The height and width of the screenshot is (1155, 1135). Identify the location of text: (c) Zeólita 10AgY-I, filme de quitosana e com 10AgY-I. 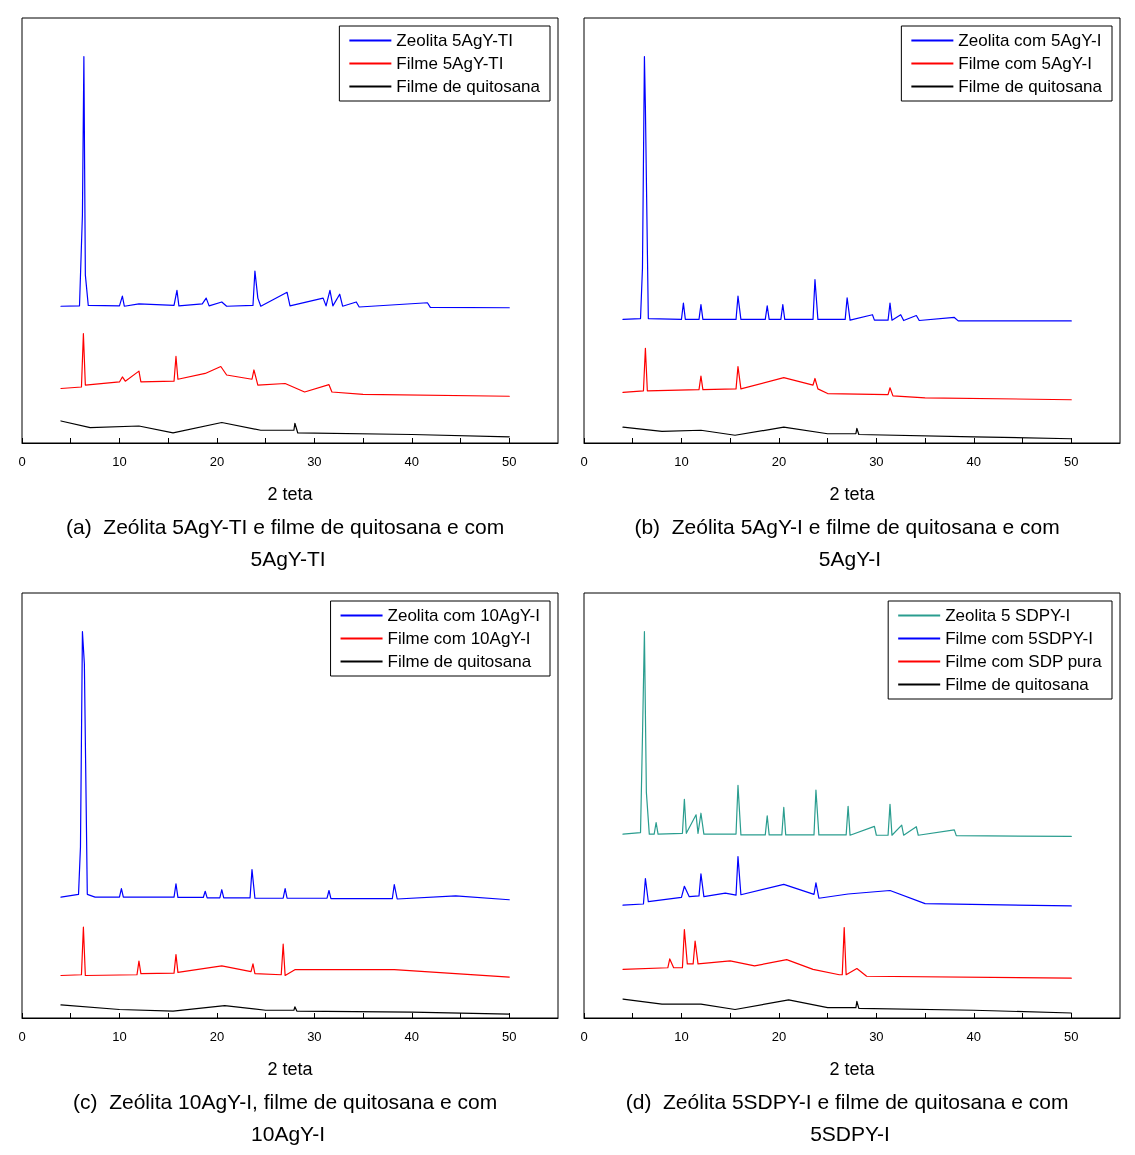
(288, 1117).